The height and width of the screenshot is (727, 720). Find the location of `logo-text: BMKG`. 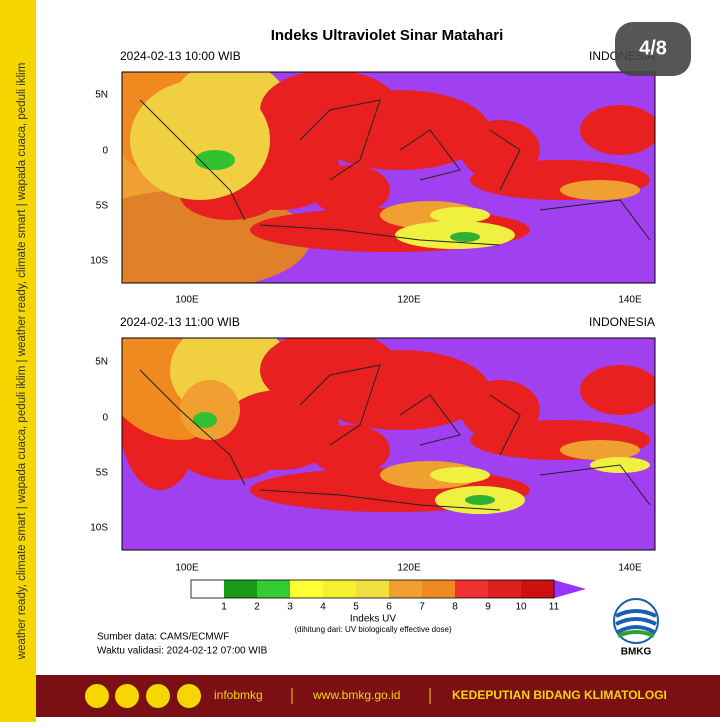

logo-text: BMKG is located at coordinates (636, 652).